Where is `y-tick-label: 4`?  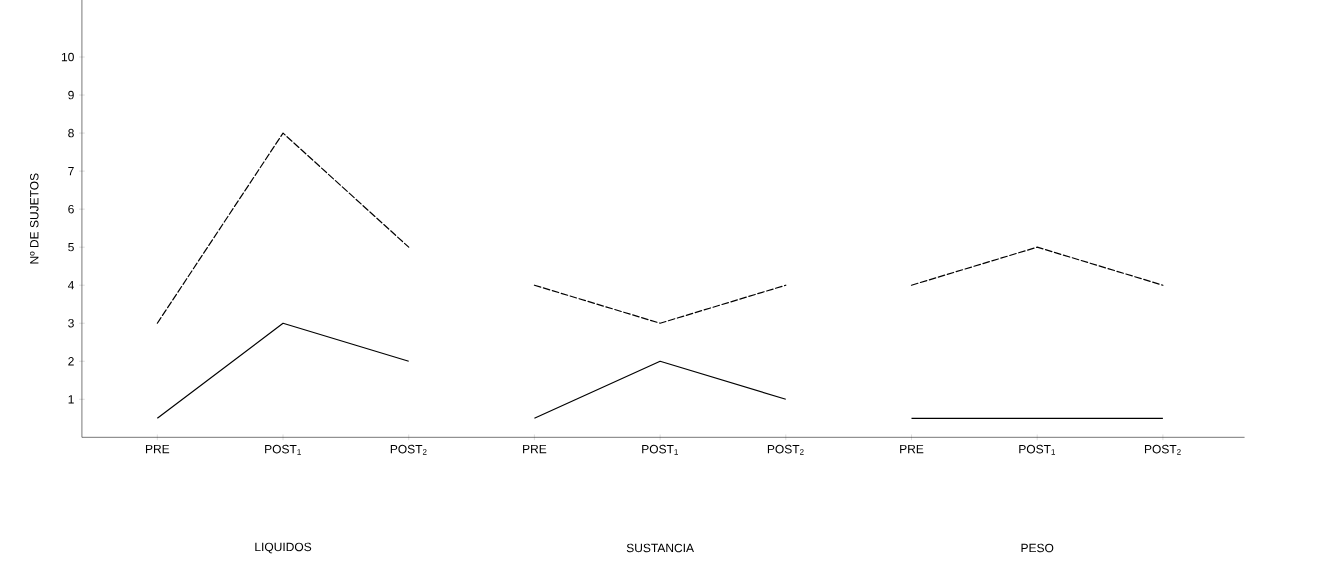
y-tick-label: 4 is located at coordinates (71, 285).